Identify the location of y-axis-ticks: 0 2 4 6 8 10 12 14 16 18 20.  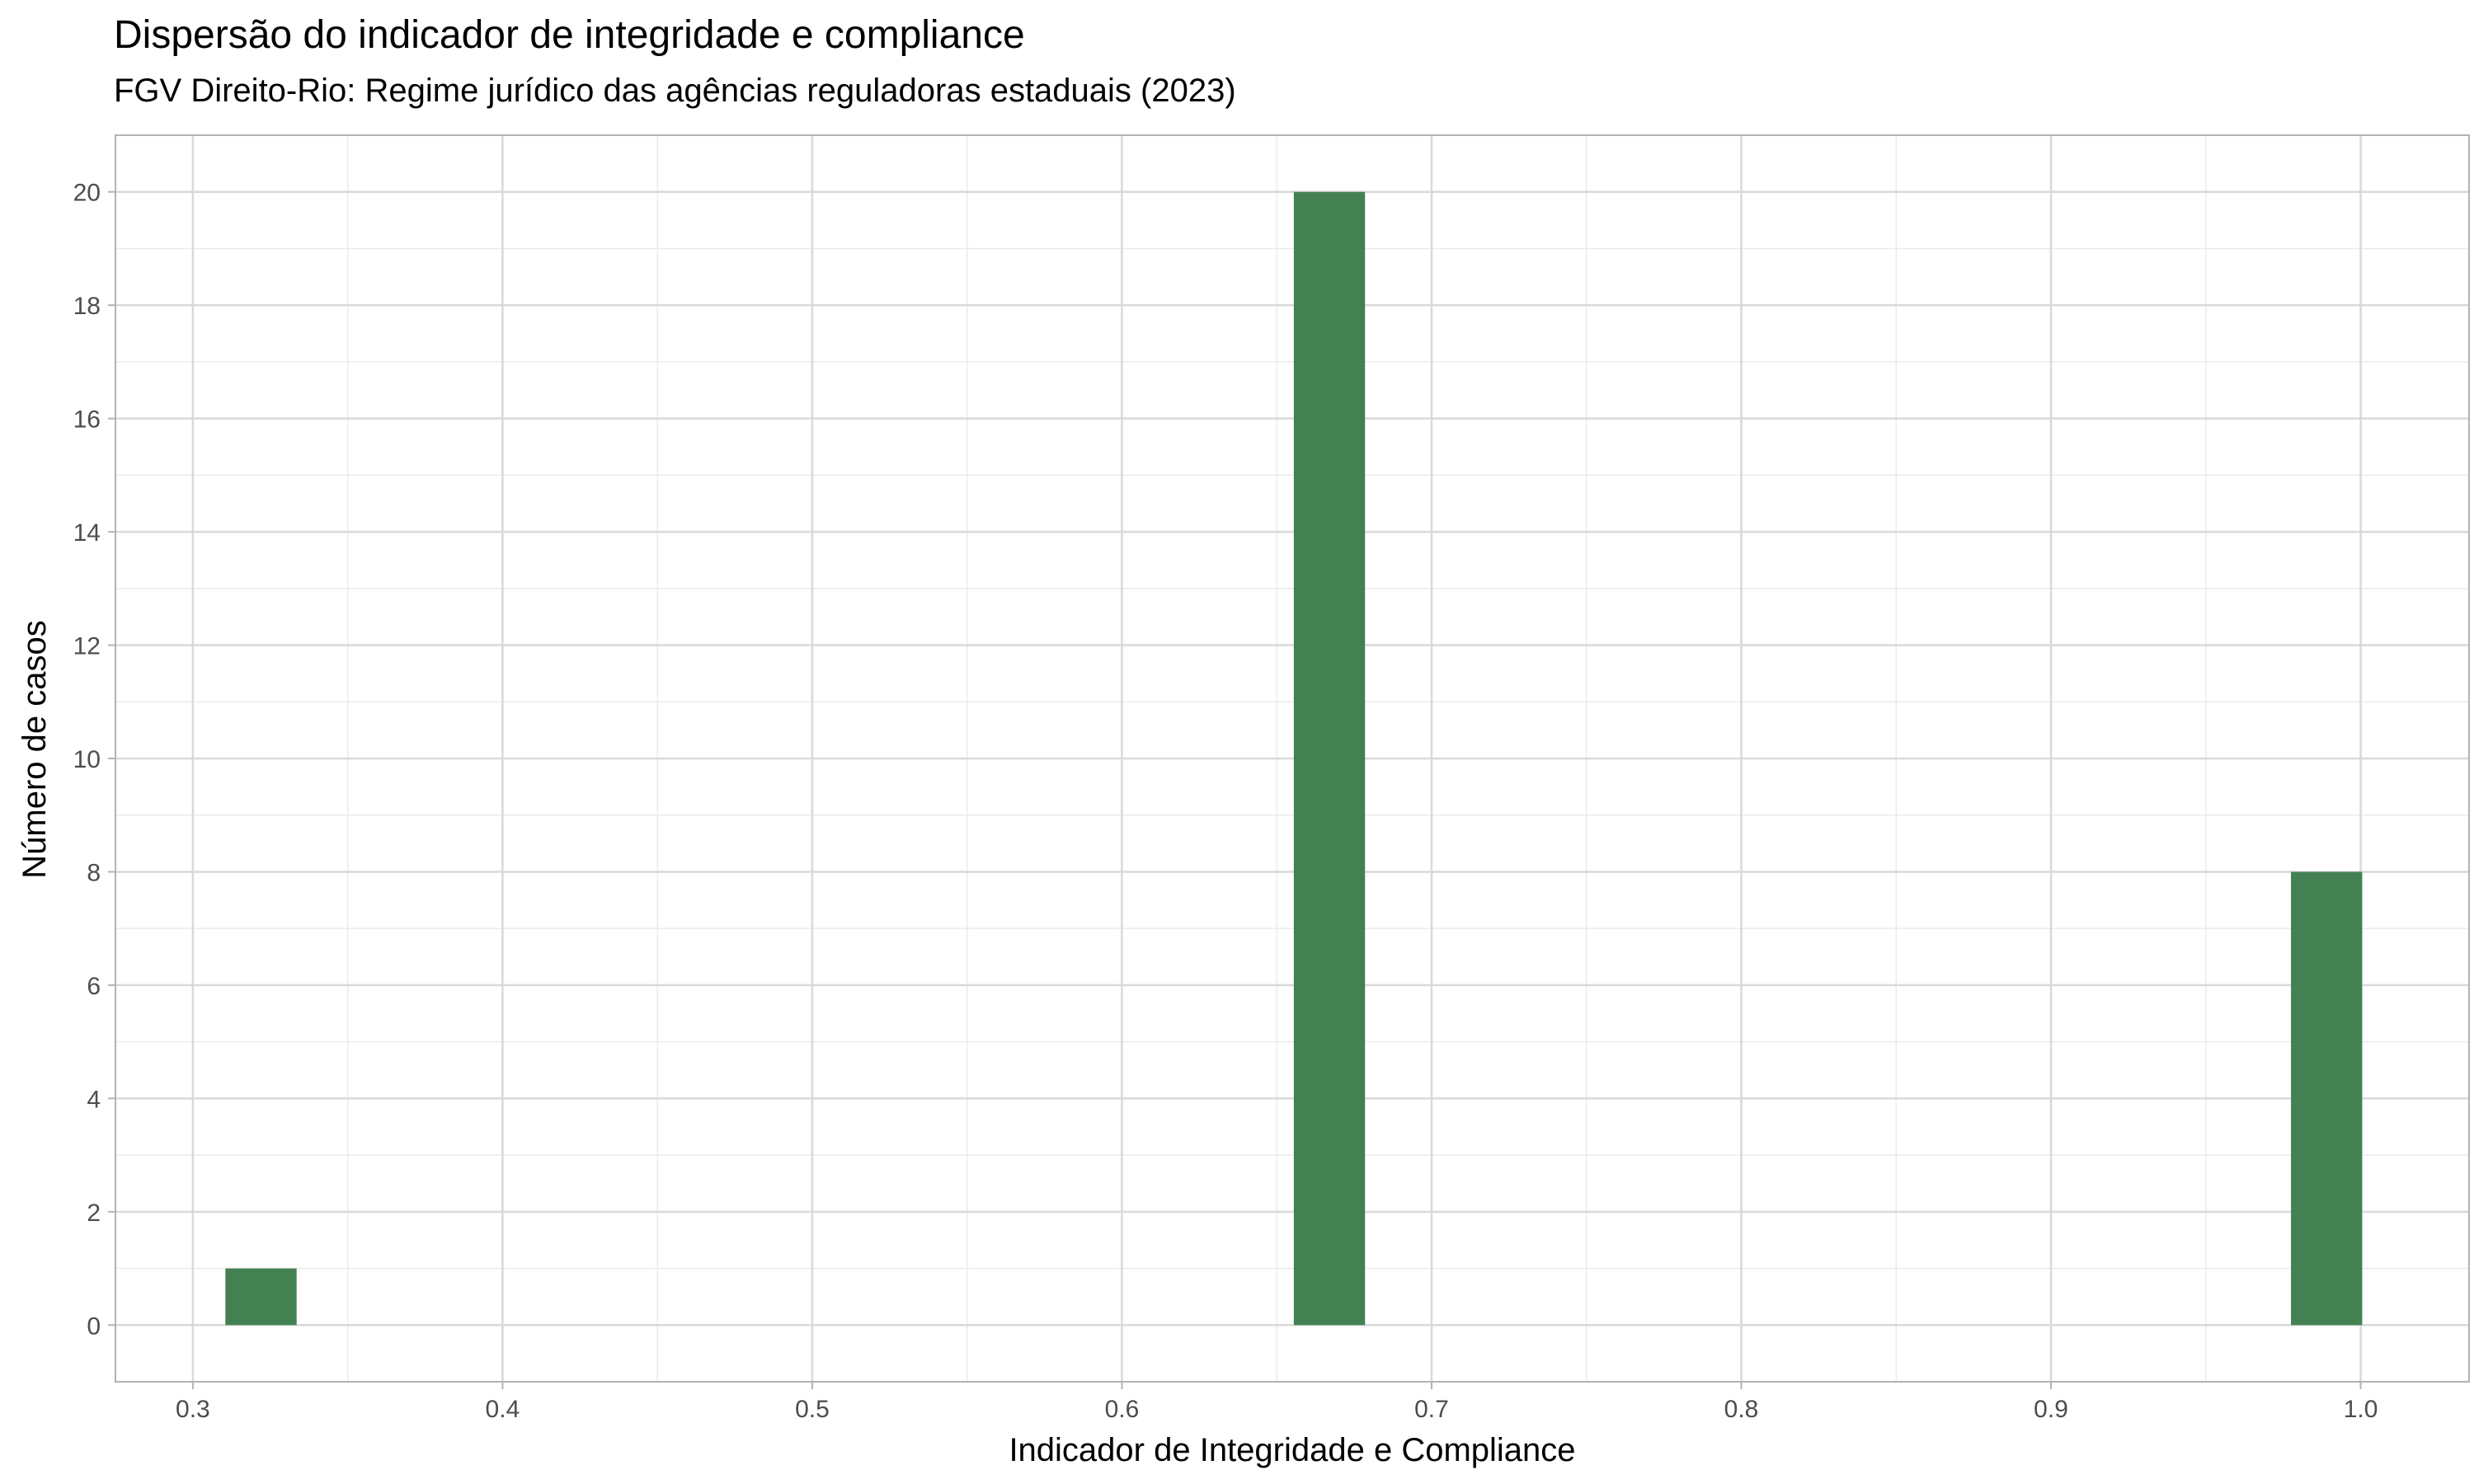
(94, 760).